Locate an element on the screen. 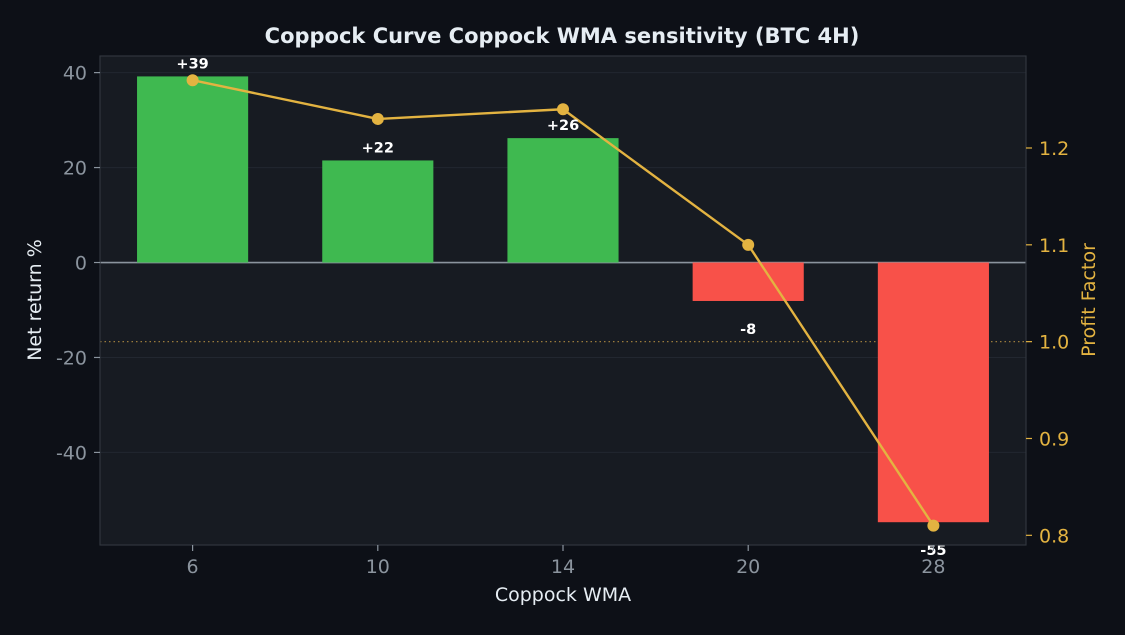 The height and width of the screenshot is (635, 1125). y2-tick-label: 0.9 is located at coordinates (1054, 439).